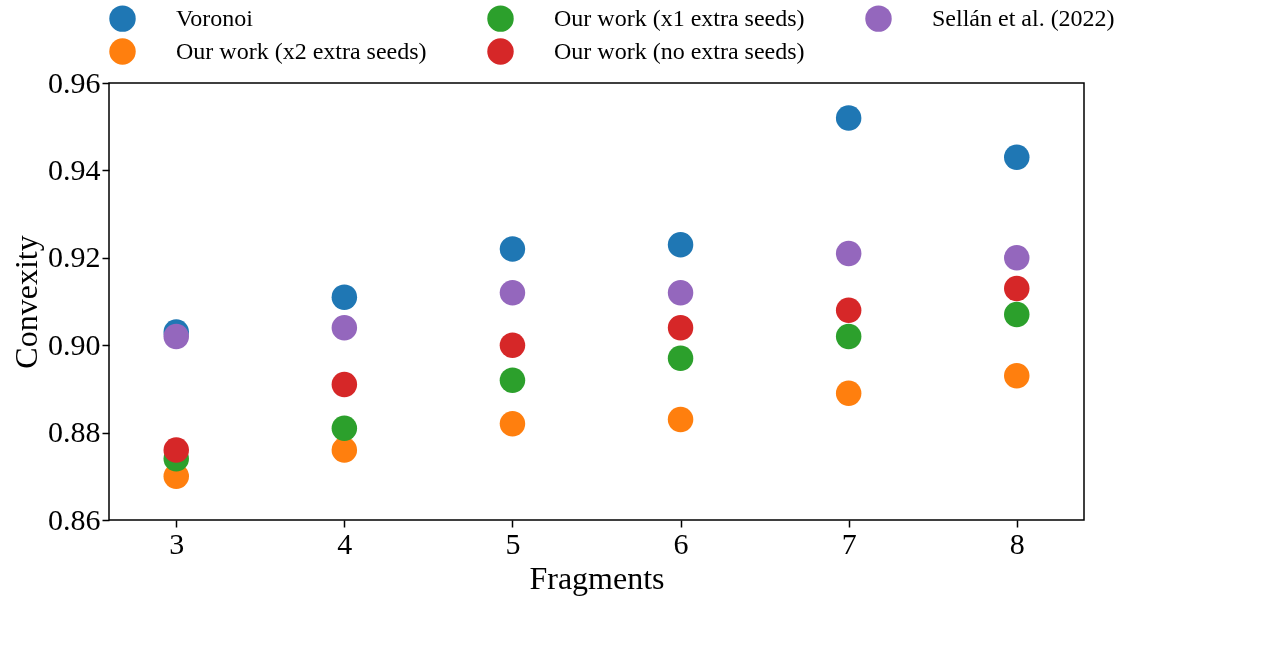 The image size is (1269, 665). What do you see at coordinates (345, 543) in the screenshot?
I see `x-tick-label: 4` at bounding box center [345, 543].